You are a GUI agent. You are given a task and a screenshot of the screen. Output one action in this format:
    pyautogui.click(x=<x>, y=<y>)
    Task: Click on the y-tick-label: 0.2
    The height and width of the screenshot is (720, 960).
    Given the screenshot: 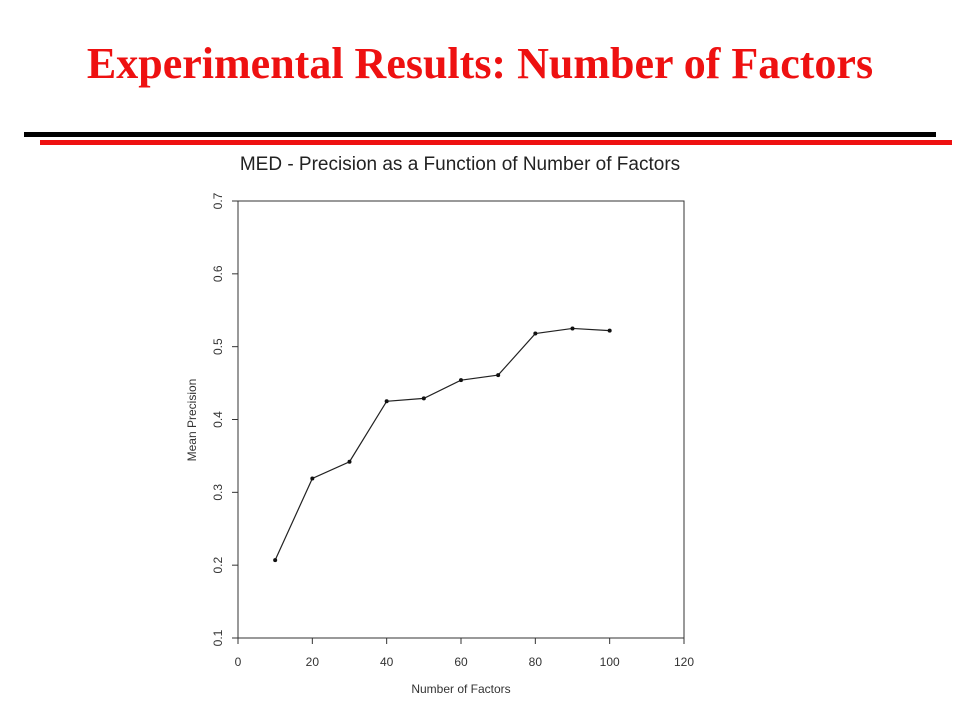 What is the action you would take?
    pyautogui.click(x=218, y=565)
    